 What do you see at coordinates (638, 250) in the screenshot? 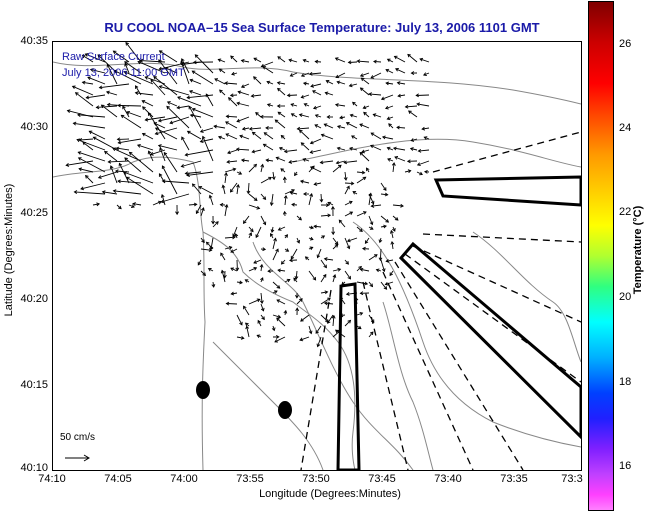
I see `colorbar-title: Temperature (°C)` at bounding box center [638, 250].